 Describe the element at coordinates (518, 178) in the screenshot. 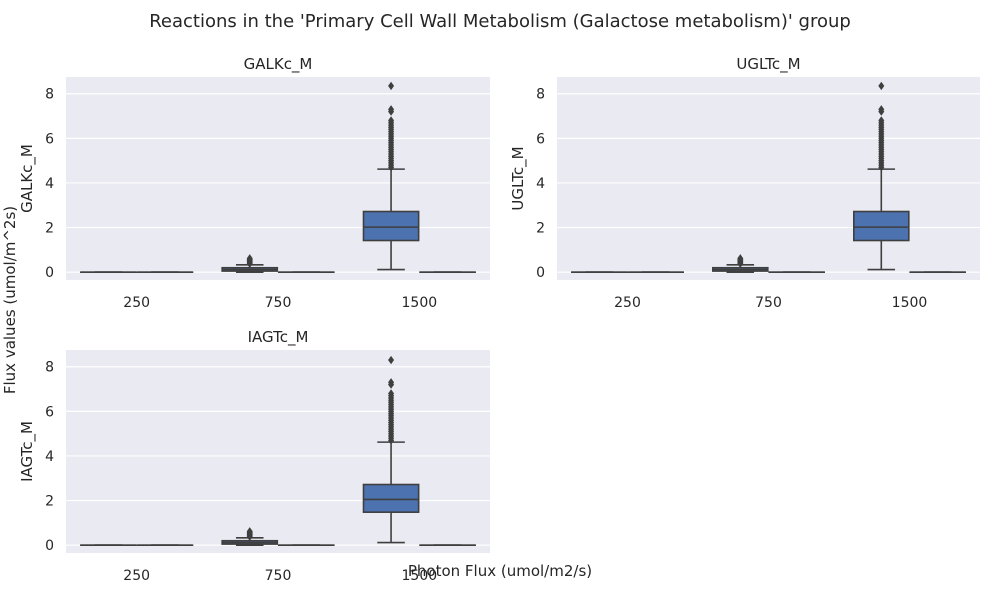

I see `y-axis-label: UGLTc_M` at that location.